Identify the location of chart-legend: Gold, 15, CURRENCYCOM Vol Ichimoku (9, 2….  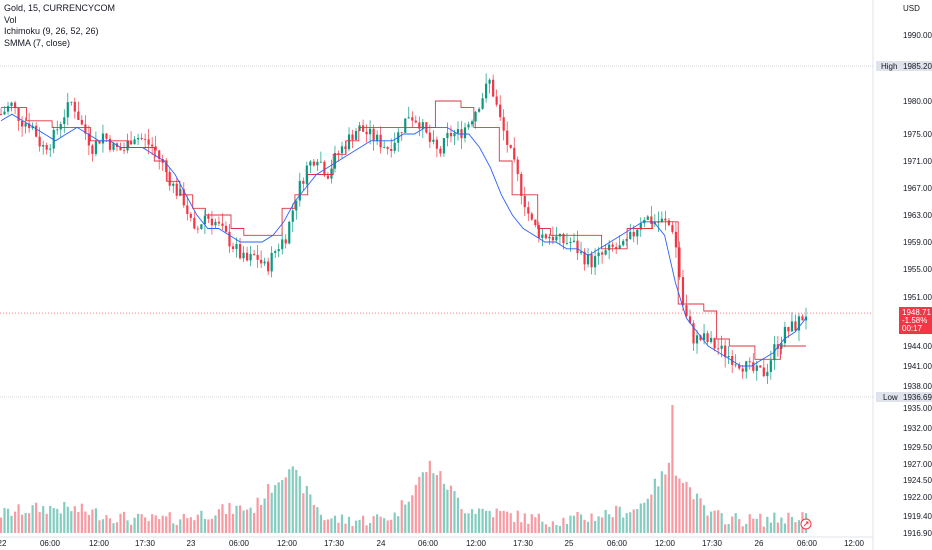
(59, 26).